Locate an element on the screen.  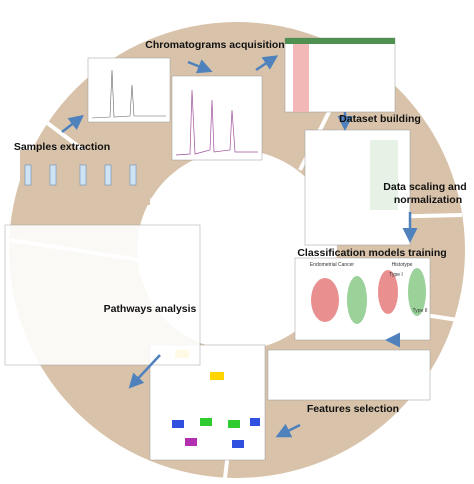
panel-text: Type II is located at coordinates (419, 311).